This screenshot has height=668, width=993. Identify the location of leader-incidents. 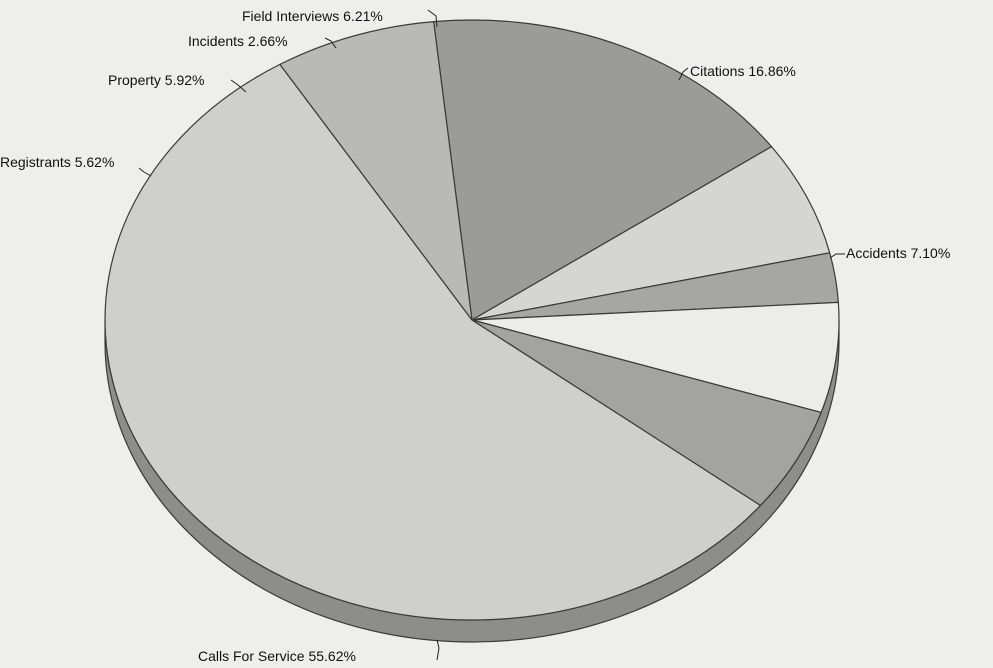
(330, 43).